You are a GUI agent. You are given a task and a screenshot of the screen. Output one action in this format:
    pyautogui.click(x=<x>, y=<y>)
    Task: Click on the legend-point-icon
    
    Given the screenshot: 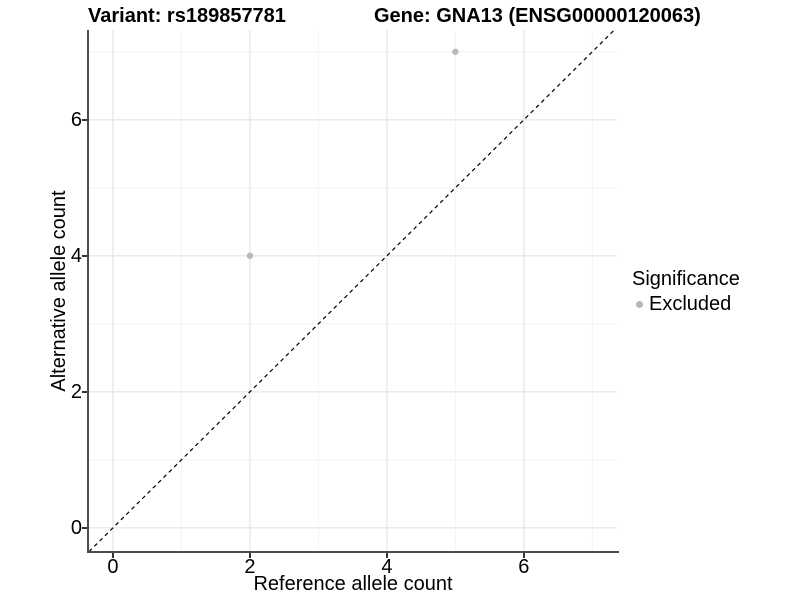 What is the action you would take?
    pyautogui.click(x=639, y=304)
    